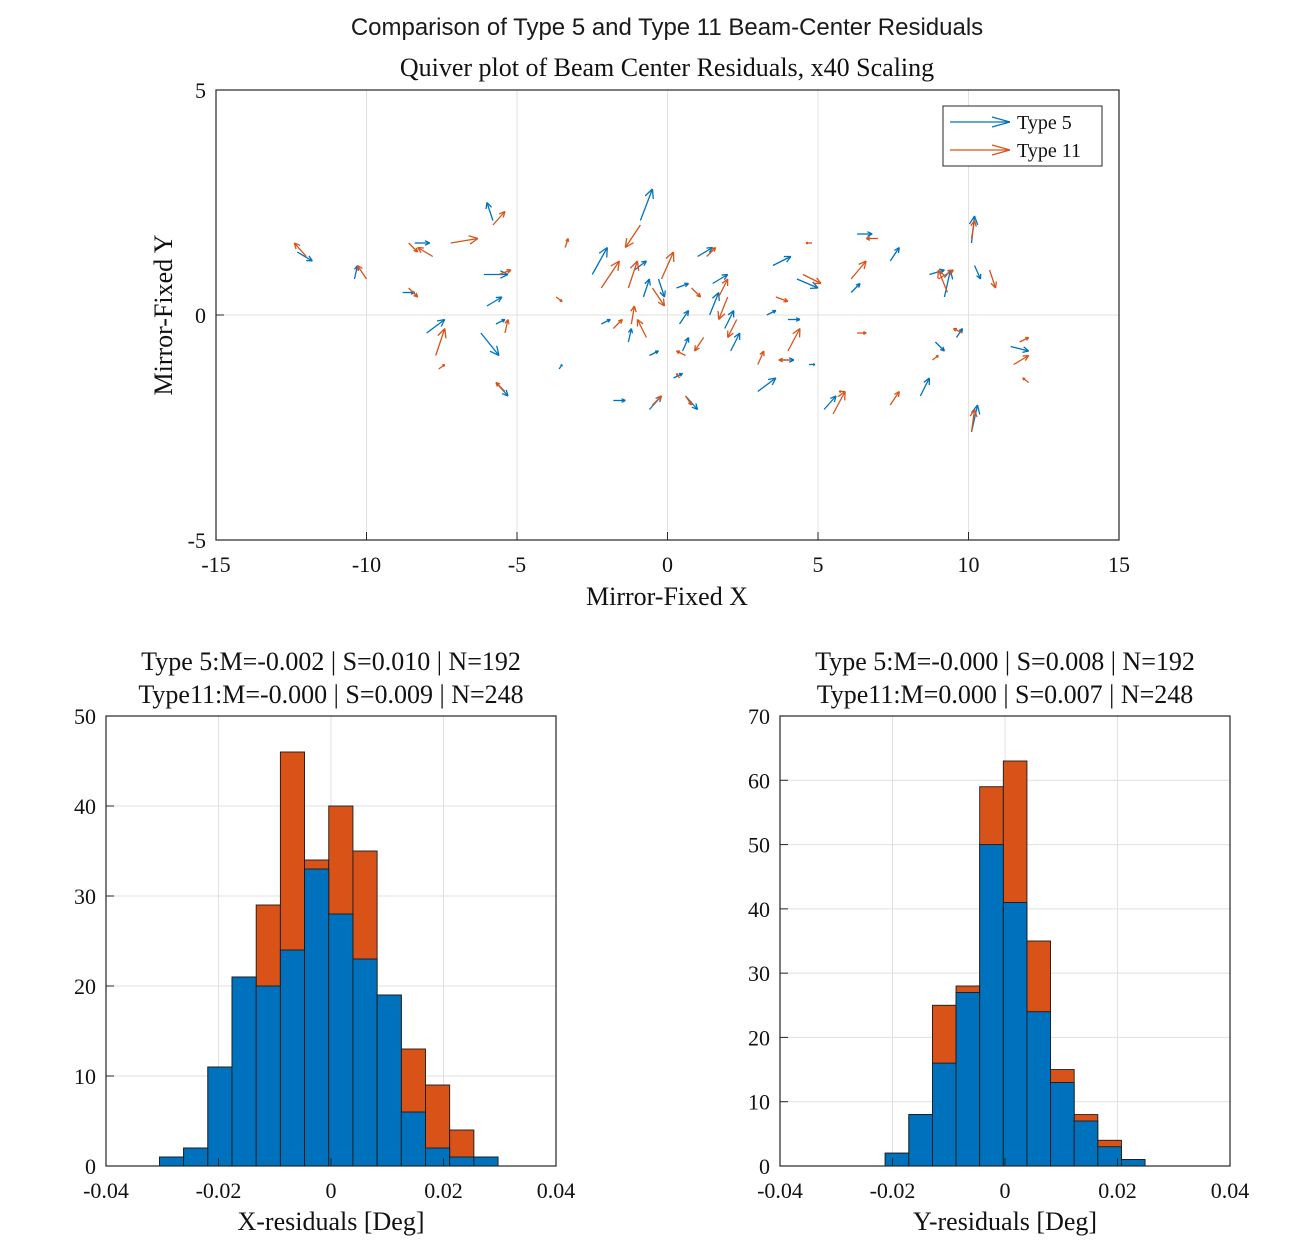 This screenshot has width=1313, height=1250. I want to click on histy-xlabel: Y-residuals [Deg], so click(1005, 1221).